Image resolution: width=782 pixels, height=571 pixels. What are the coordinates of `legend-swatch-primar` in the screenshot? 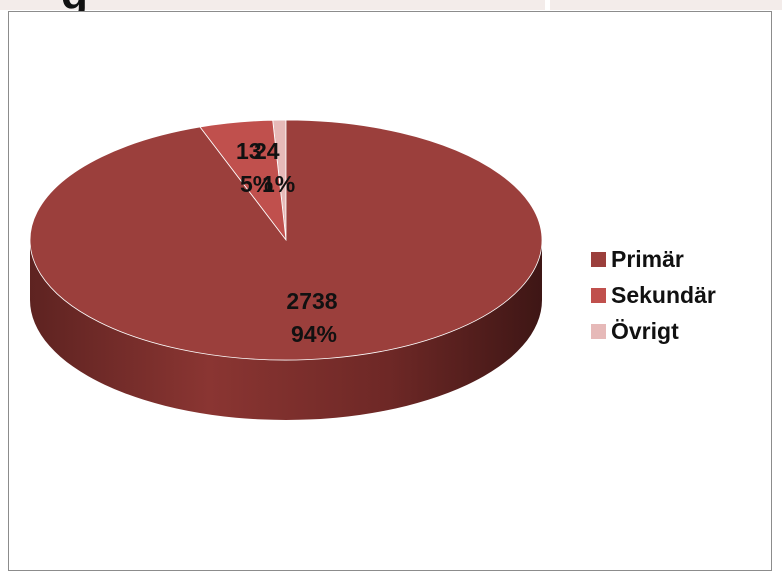 It's located at (598, 259).